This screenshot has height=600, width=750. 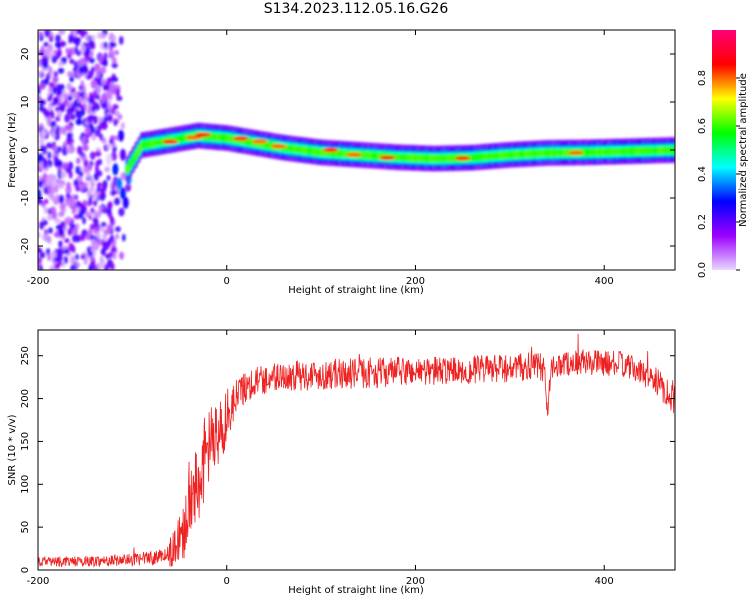 I want to click on spectrogram-y-tick-label: 10, so click(x=25, y=102).